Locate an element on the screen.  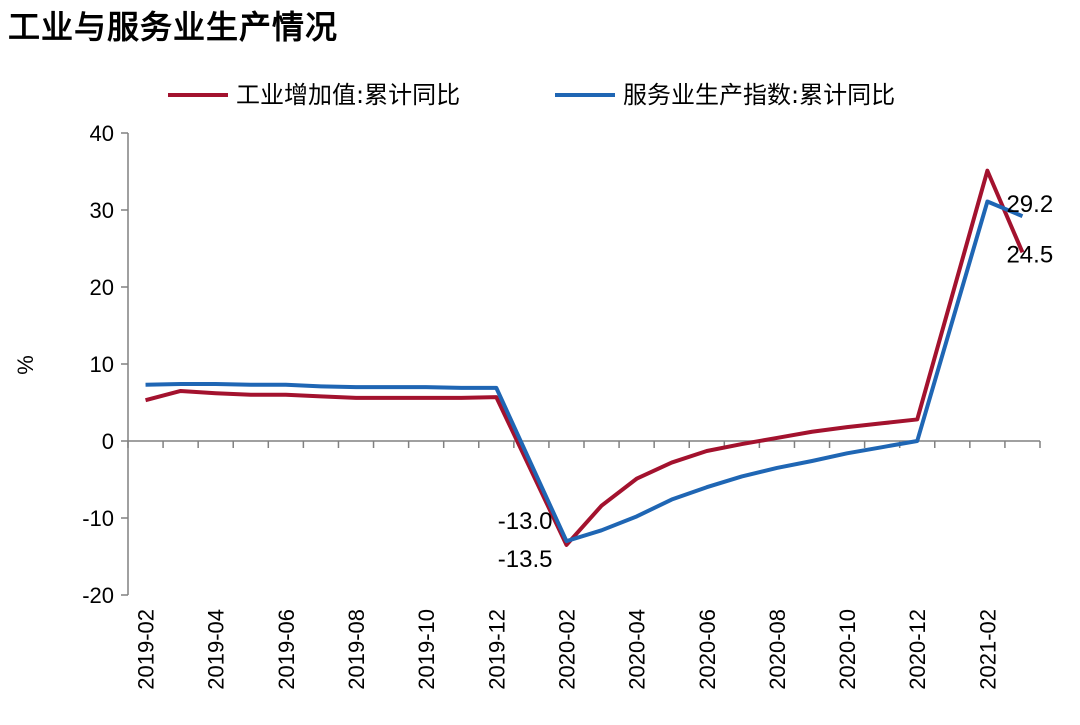
y-tick-label: 20 is located at coordinates (102, 287).